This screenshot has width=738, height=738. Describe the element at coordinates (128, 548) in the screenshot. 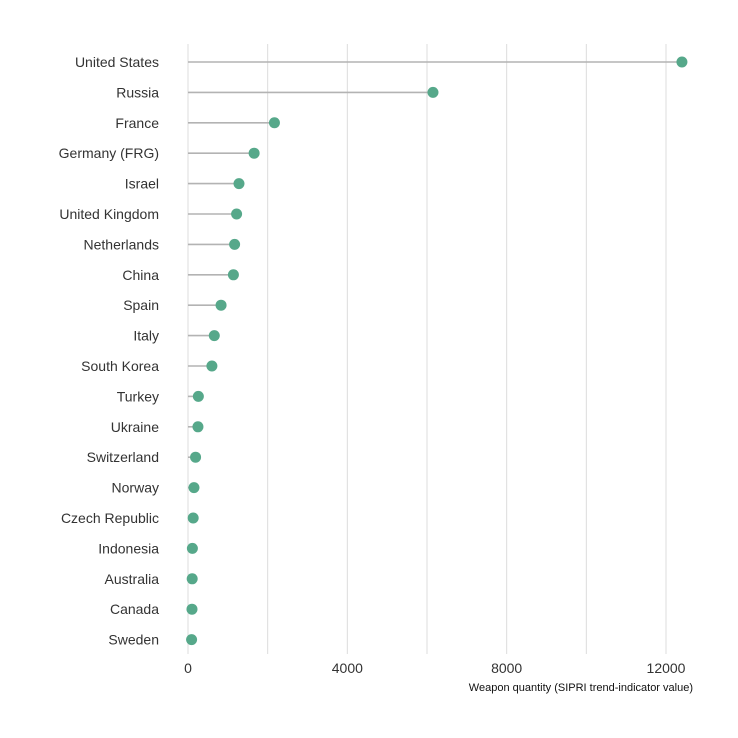

I see `category-label: Indonesia` at that location.